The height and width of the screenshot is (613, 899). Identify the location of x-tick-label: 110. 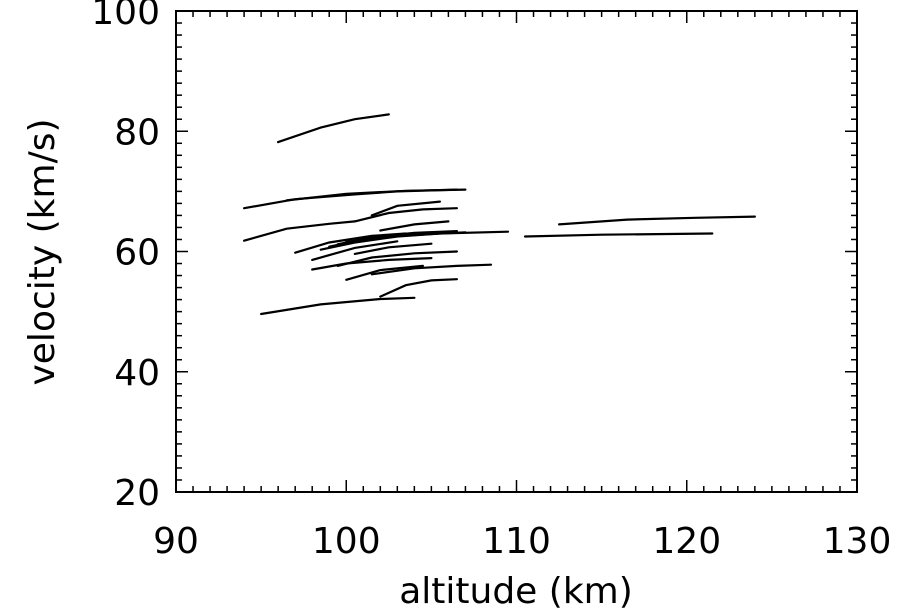
(516, 541).